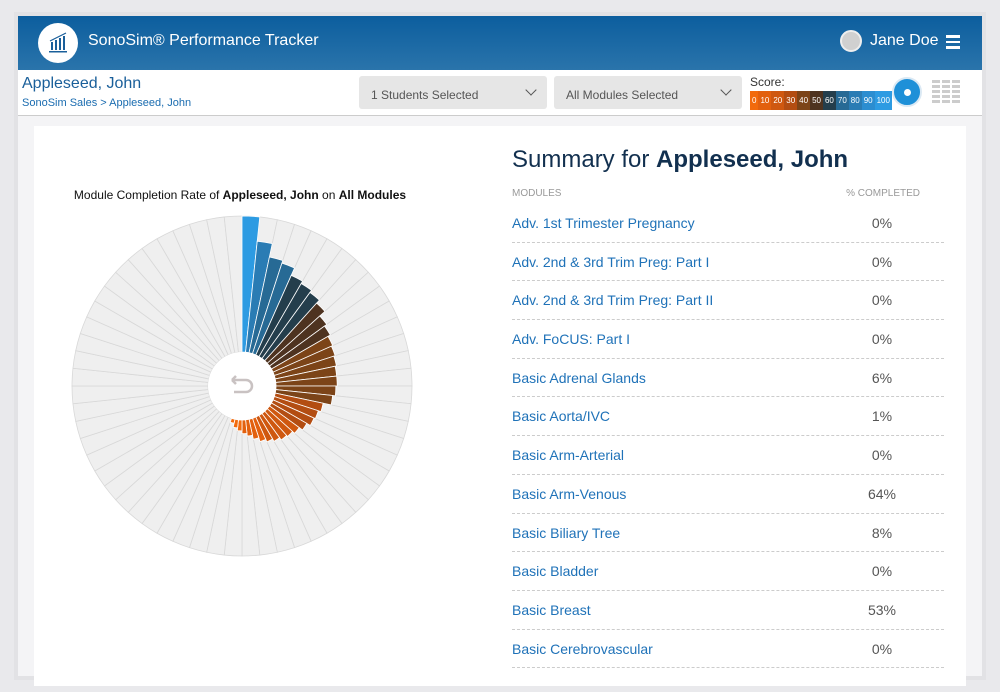  I want to click on percent-completed: 53%, so click(882, 609).